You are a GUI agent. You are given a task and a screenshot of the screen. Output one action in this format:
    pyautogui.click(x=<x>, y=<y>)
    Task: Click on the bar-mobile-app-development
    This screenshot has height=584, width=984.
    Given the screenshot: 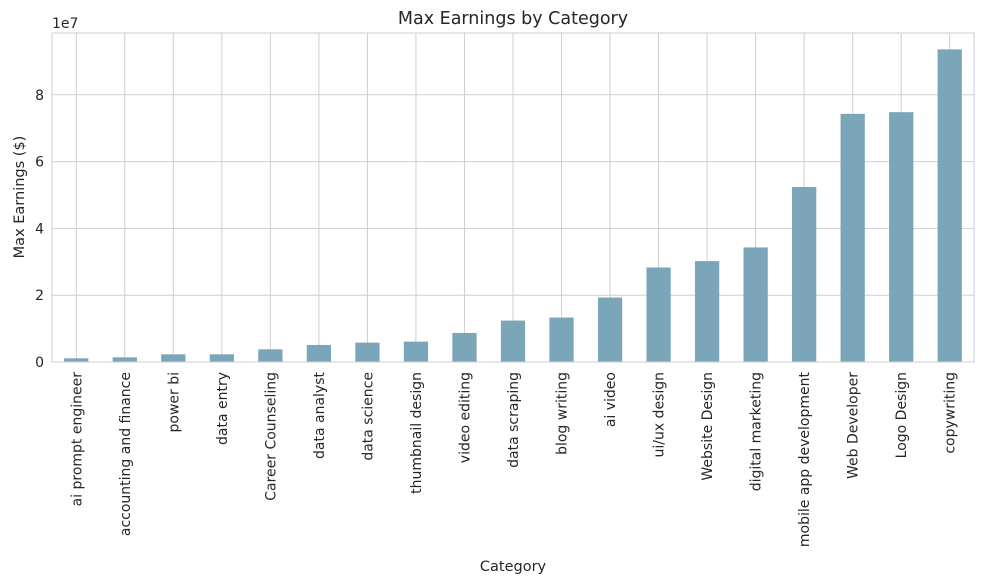 What is the action you would take?
    pyautogui.click(x=804, y=274)
    